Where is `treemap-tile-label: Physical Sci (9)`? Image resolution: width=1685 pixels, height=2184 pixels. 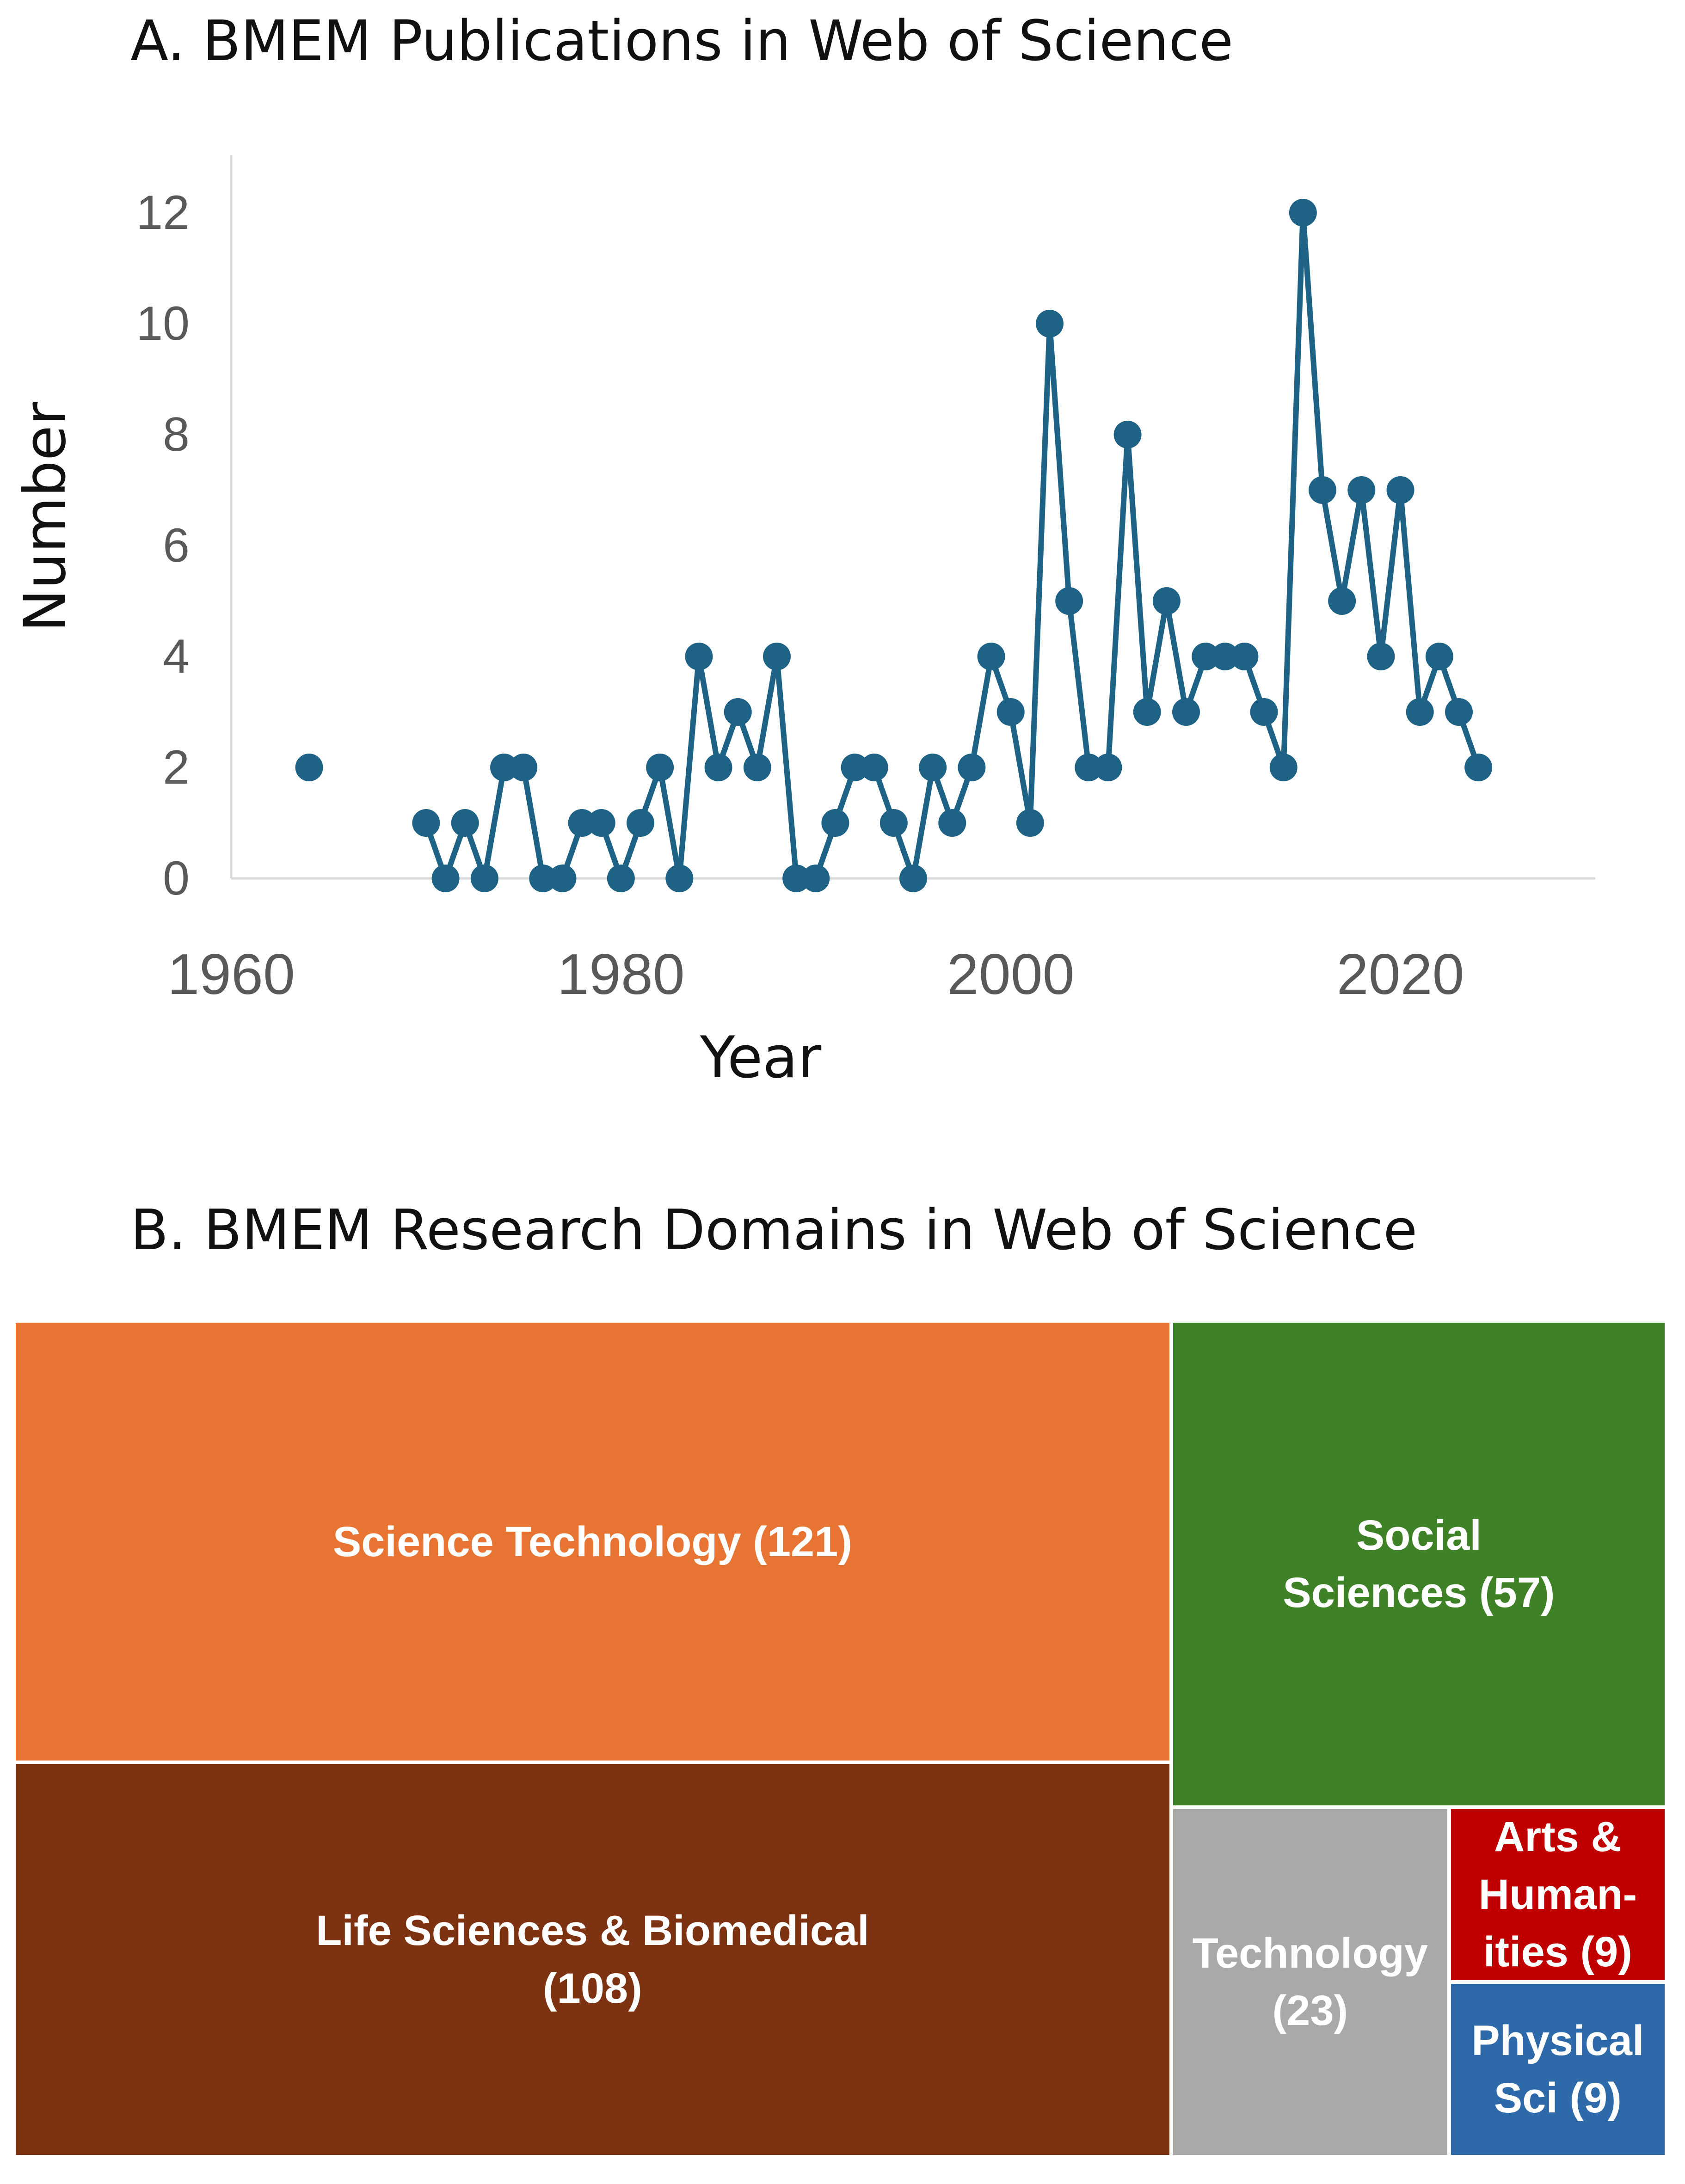
treemap-tile-label: Physical Sci (9) is located at coordinates (1558, 2069).